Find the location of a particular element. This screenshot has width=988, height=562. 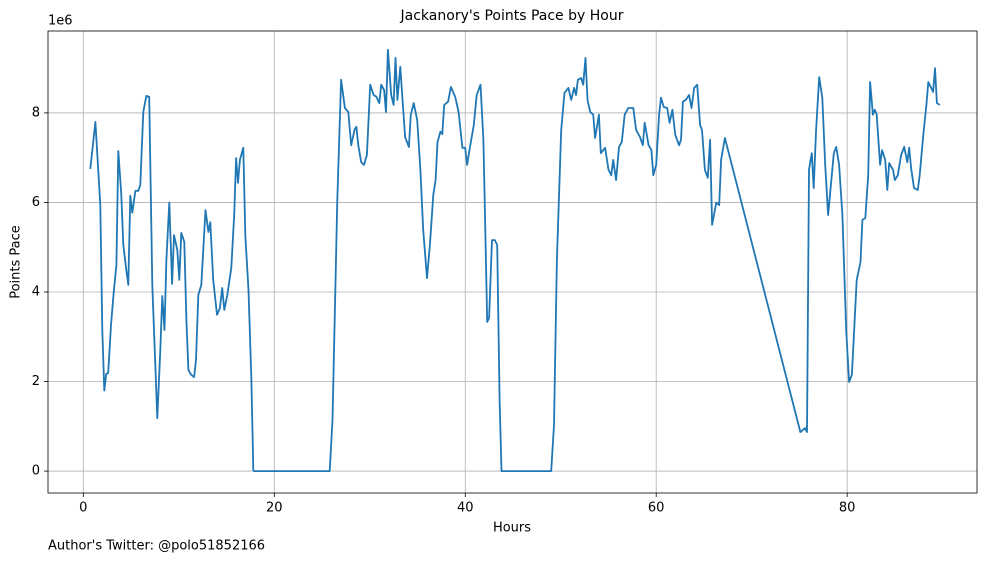

x-tick-label: 40 is located at coordinates (465, 508).